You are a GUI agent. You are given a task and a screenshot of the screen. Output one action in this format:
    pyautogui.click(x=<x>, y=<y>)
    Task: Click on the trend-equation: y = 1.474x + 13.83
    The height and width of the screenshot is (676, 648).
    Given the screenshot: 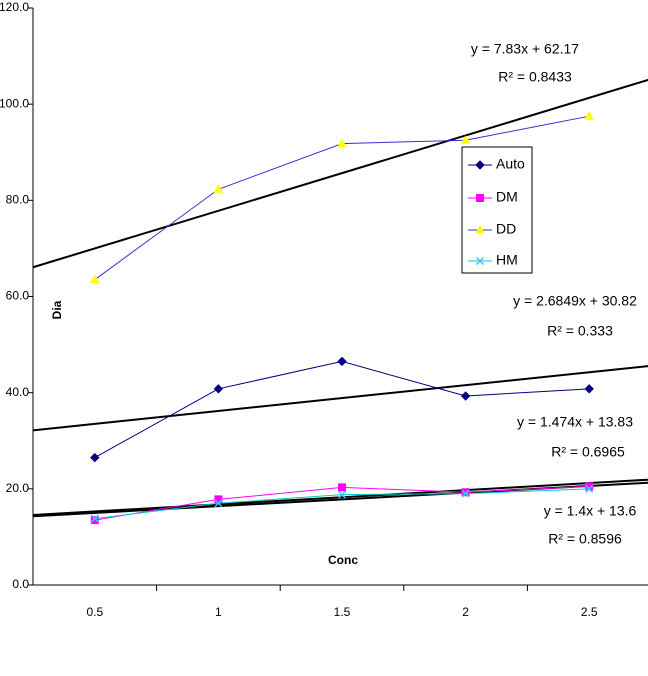 What is the action you would take?
    pyautogui.click(x=575, y=422)
    